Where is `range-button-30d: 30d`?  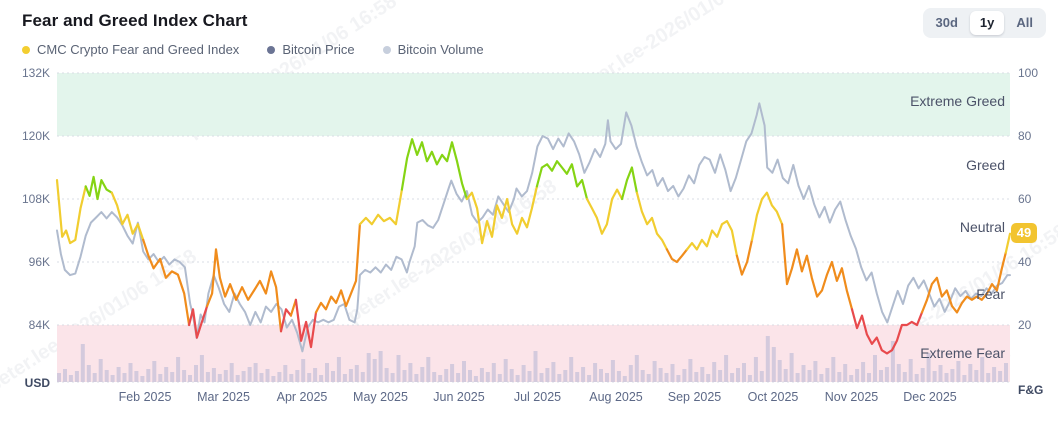 range-button-30d: 30d is located at coordinates (947, 23).